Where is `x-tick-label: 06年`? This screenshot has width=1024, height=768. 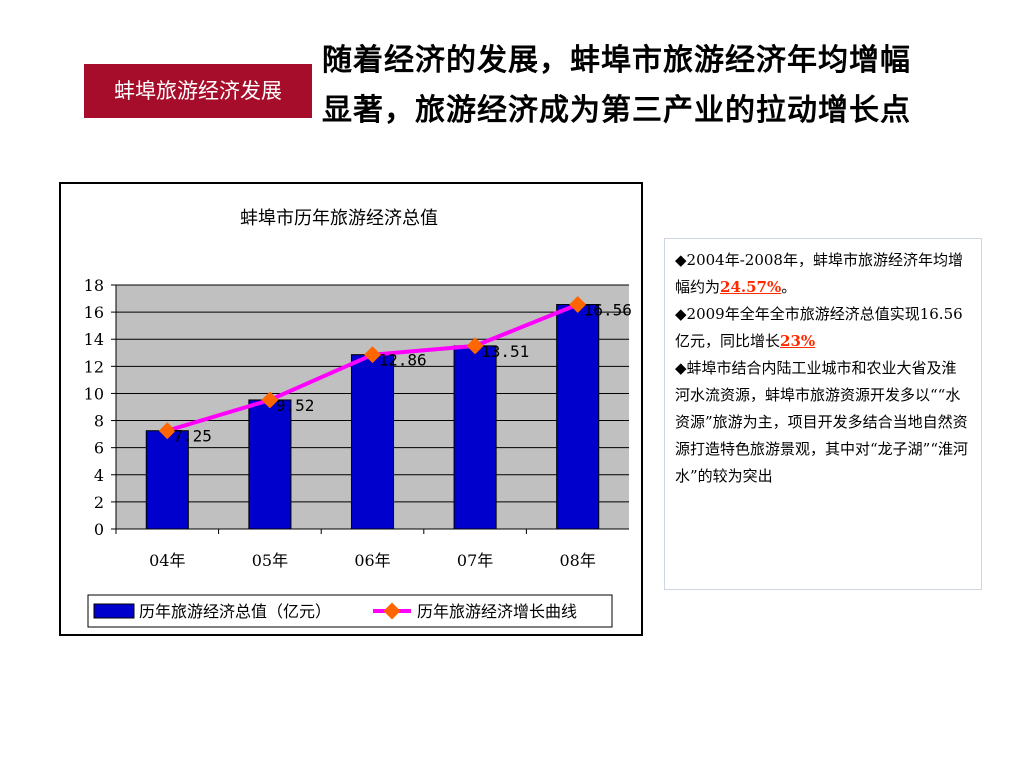
x-tick-label: 06年 is located at coordinates (372, 560).